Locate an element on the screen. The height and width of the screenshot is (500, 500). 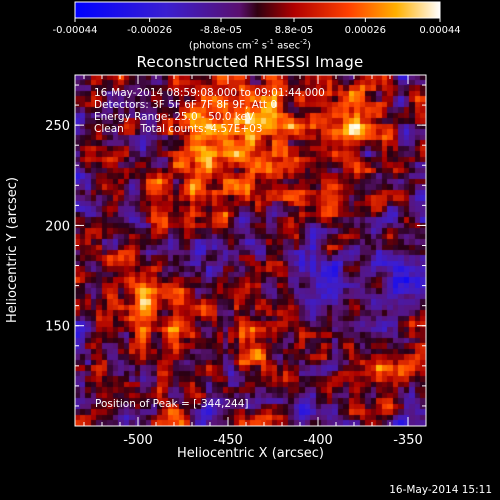
colorbar-gradient is located at coordinates (257, 10).